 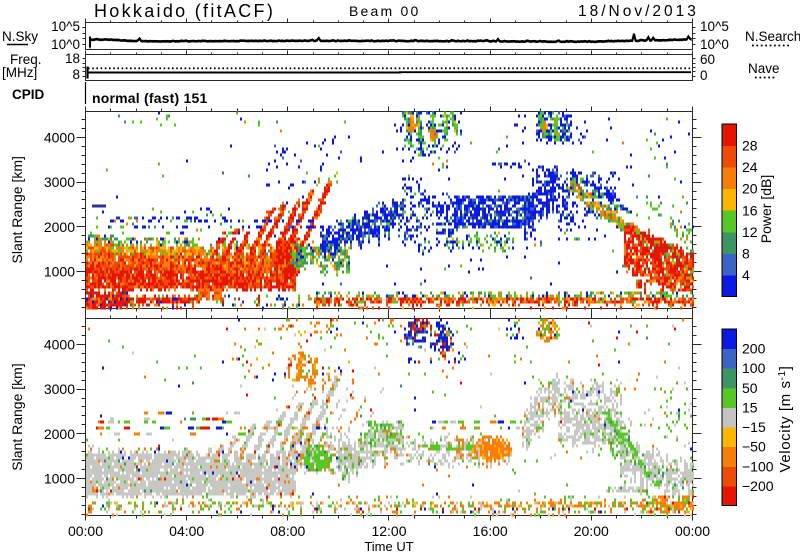 I want to click on svg-text: 60, so click(x=707, y=59).